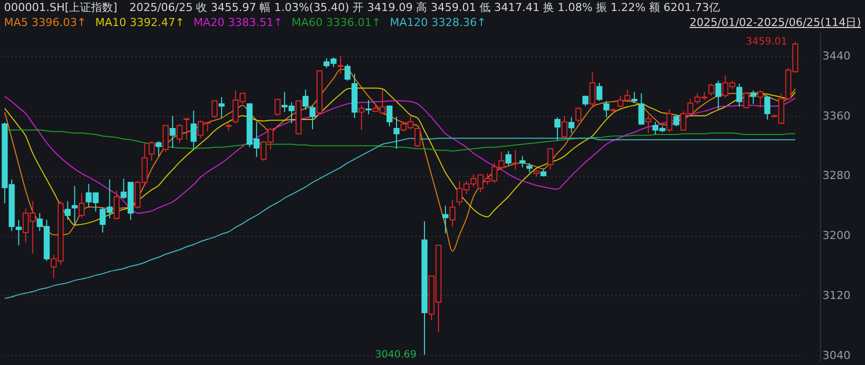 The width and height of the screenshot is (865, 365). I want to click on chart-title: 000001.SH[上证指数], so click(61, 7).